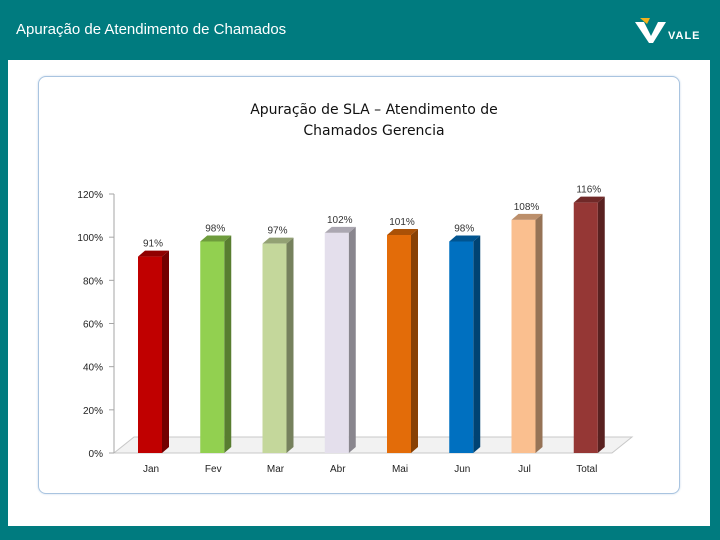 The image size is (720, 540). What do you see at coordinates (151, 29) in the screenshot?
I see `page-title: Apuração de Atendimento de Chamados` at bounding box center [151, 29].